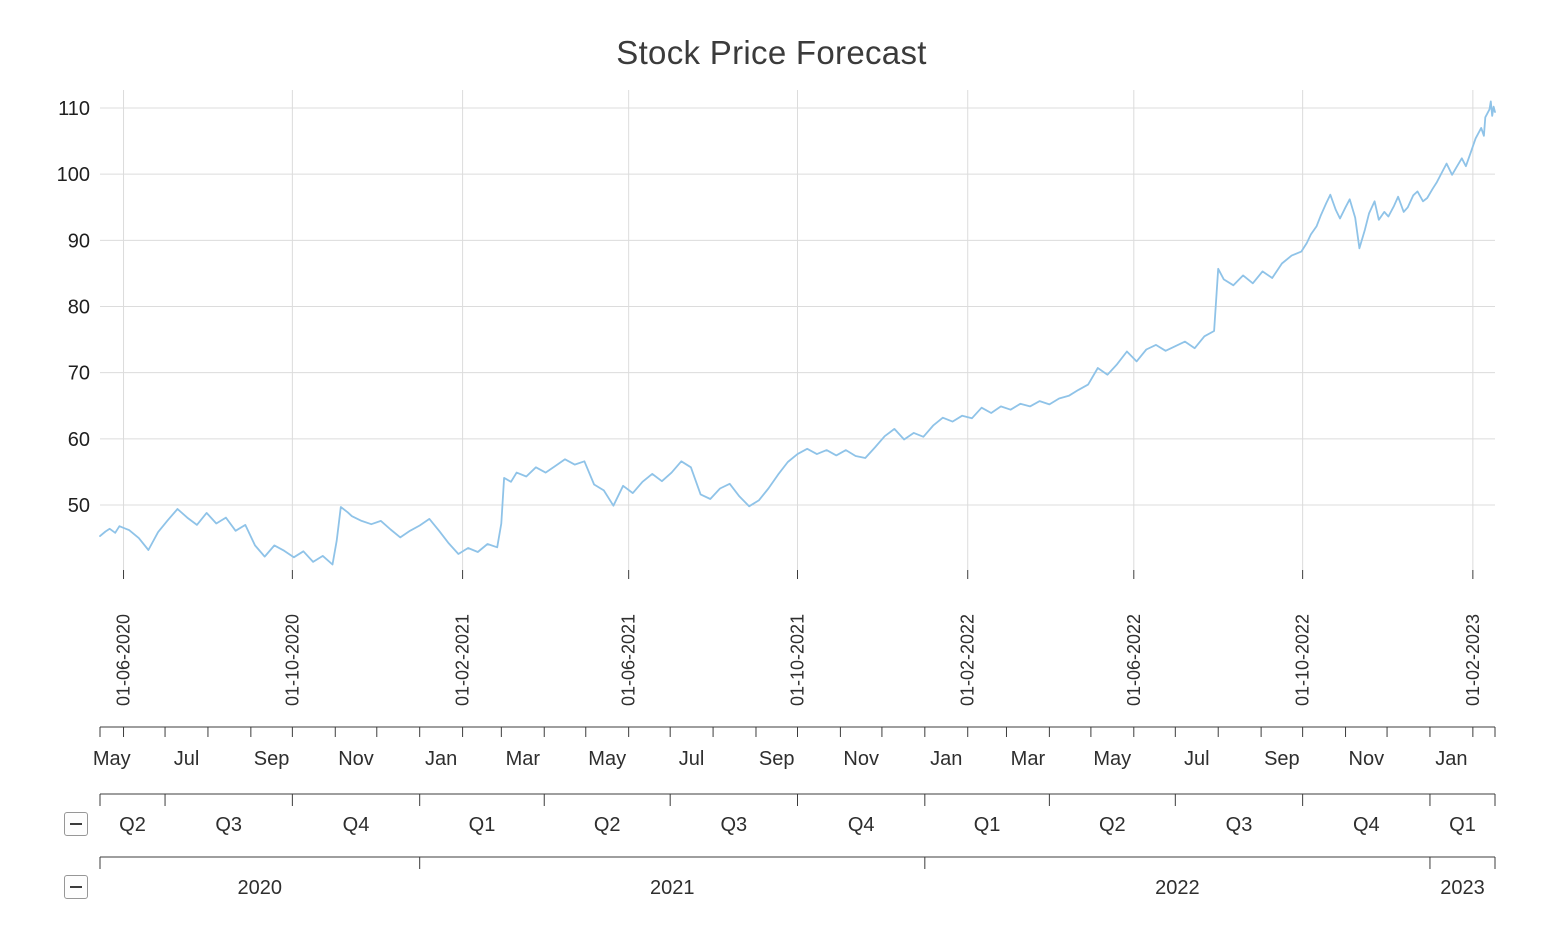  I want to click on y-axis-label: 60, so click(79, 440).